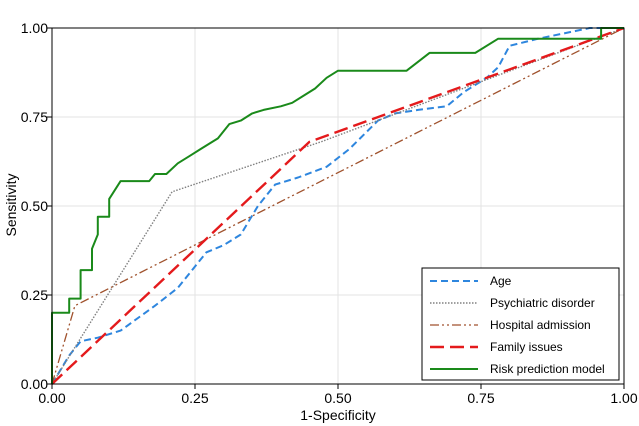 The width and height of the screenshot is (639, 426). I want to click on x-tick-label: 0.25, so click(194, 398).